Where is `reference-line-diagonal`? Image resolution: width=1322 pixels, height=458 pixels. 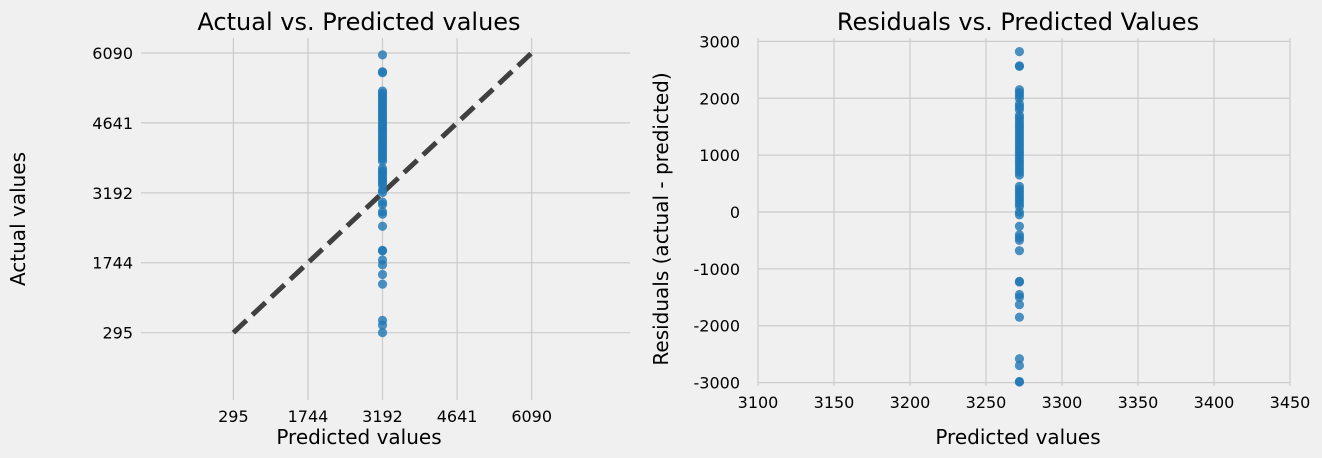
reference-line-diagonal is located at coordinates (382, 193).